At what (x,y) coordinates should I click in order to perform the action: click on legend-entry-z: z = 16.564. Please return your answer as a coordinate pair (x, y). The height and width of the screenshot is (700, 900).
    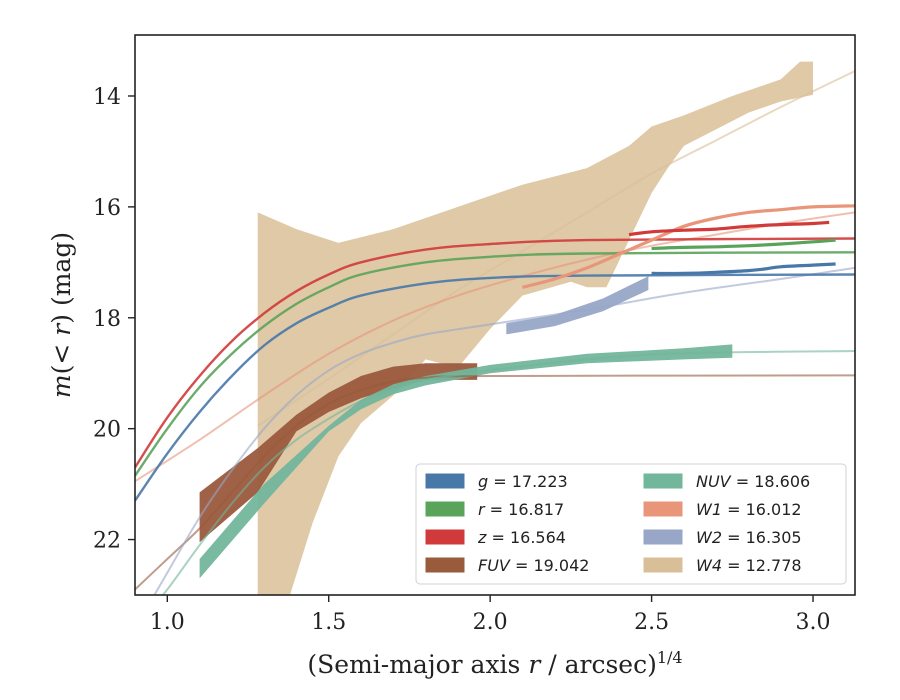
    Looking at the image, I should click on (521, 537).